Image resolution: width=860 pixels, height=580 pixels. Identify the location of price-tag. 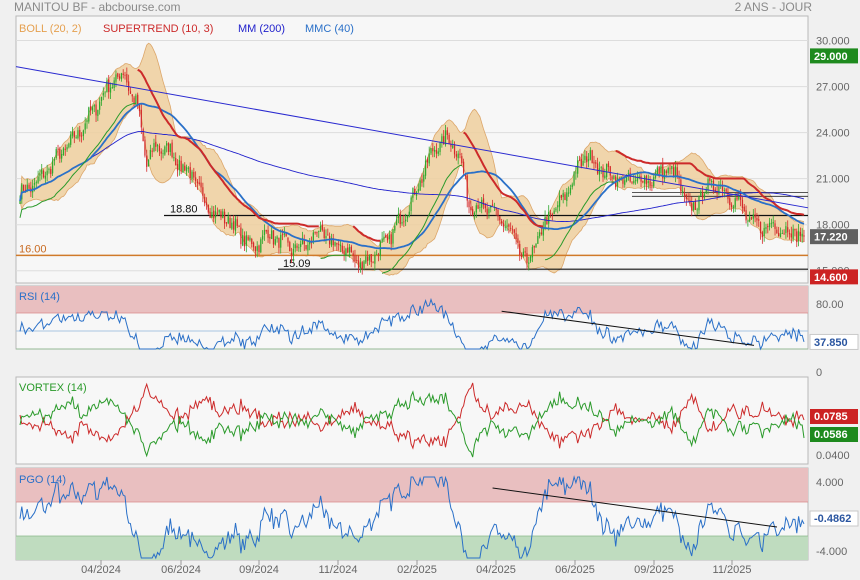
(834, 56).